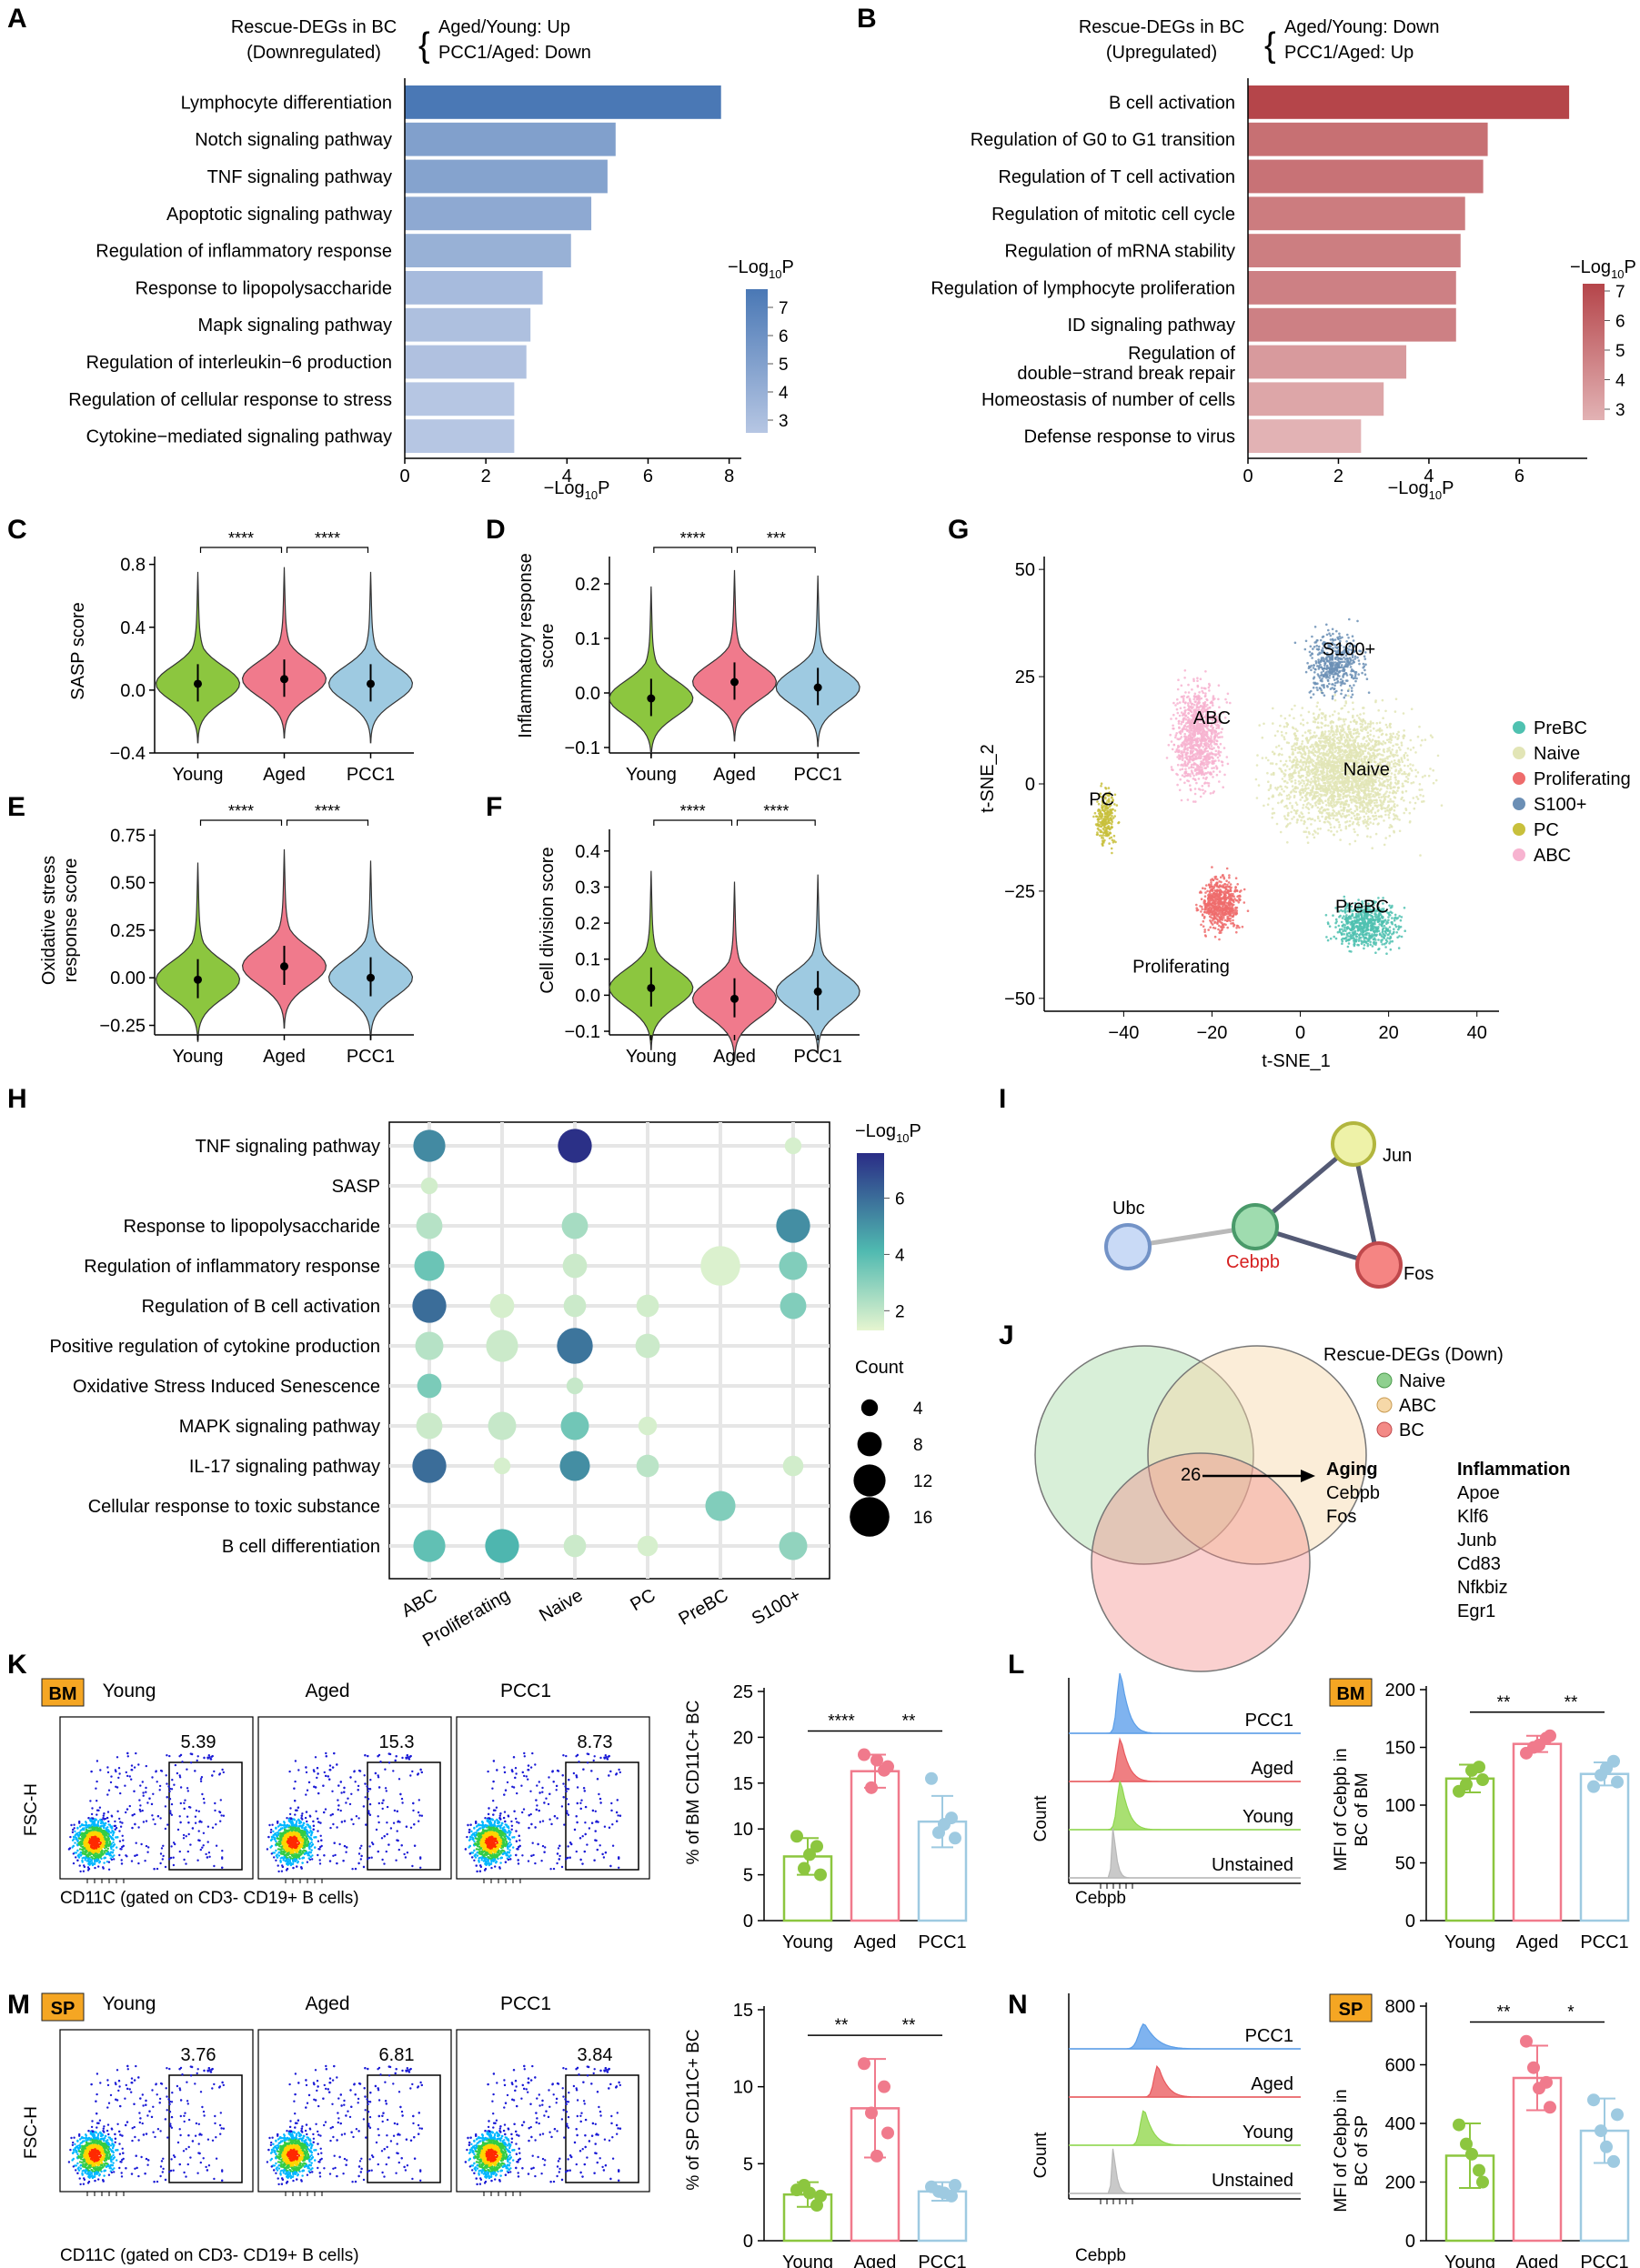 The width and height of the screenshot is (1640, 2268). What do you see at coordinates (1172, 103) in the screenshot?
I see `category-label: B cell activation` at bounding box center [1172, 103].